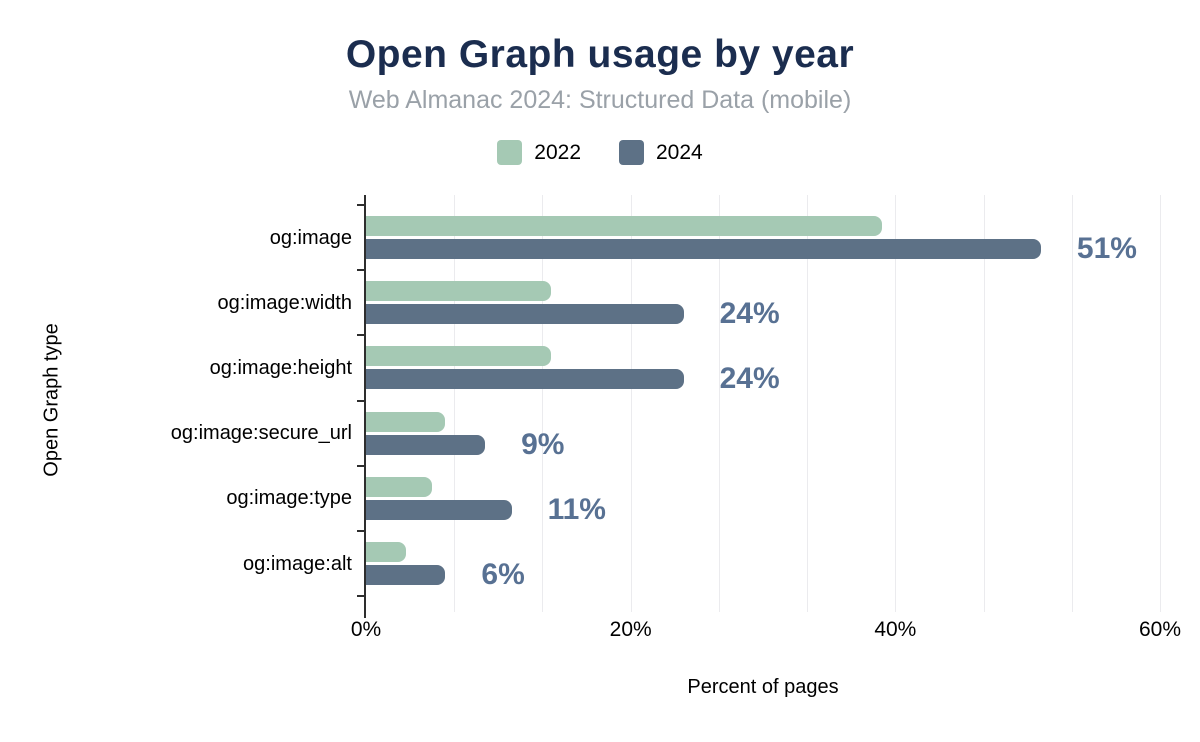 This screenshot has width=1200, height=742. Describe the element at coordinates (297, 563) in the screenshot. I see `category-label: og:image:alt` at that location.